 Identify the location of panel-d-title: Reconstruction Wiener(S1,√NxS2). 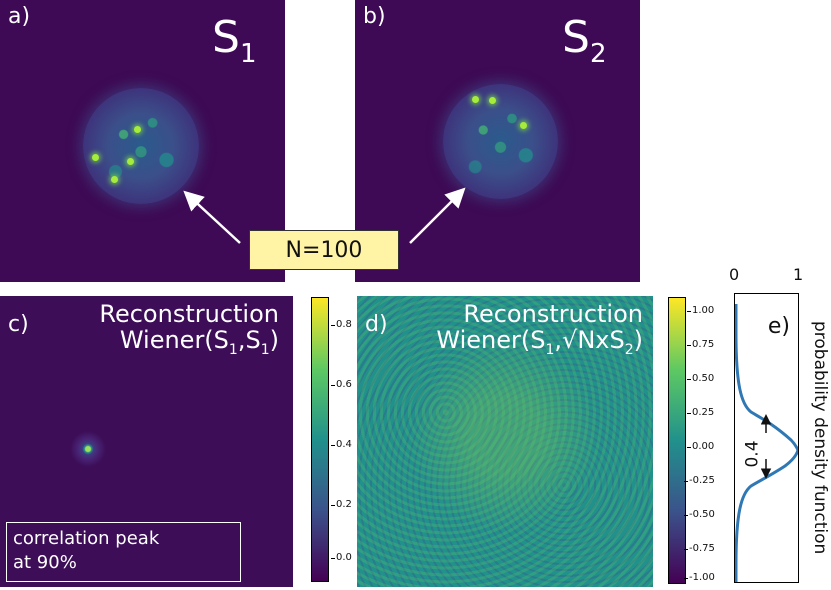
(539, 330).